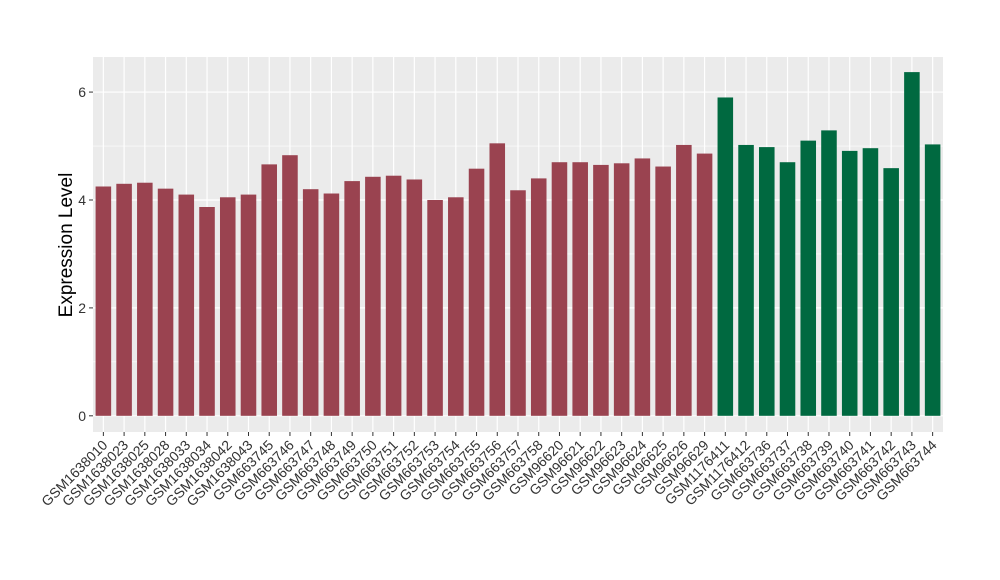  What do you see at coordinates (85, 254) in the screenshot?
I see `y-axis: 0 2 4 6` at bounding box center [85, 254].